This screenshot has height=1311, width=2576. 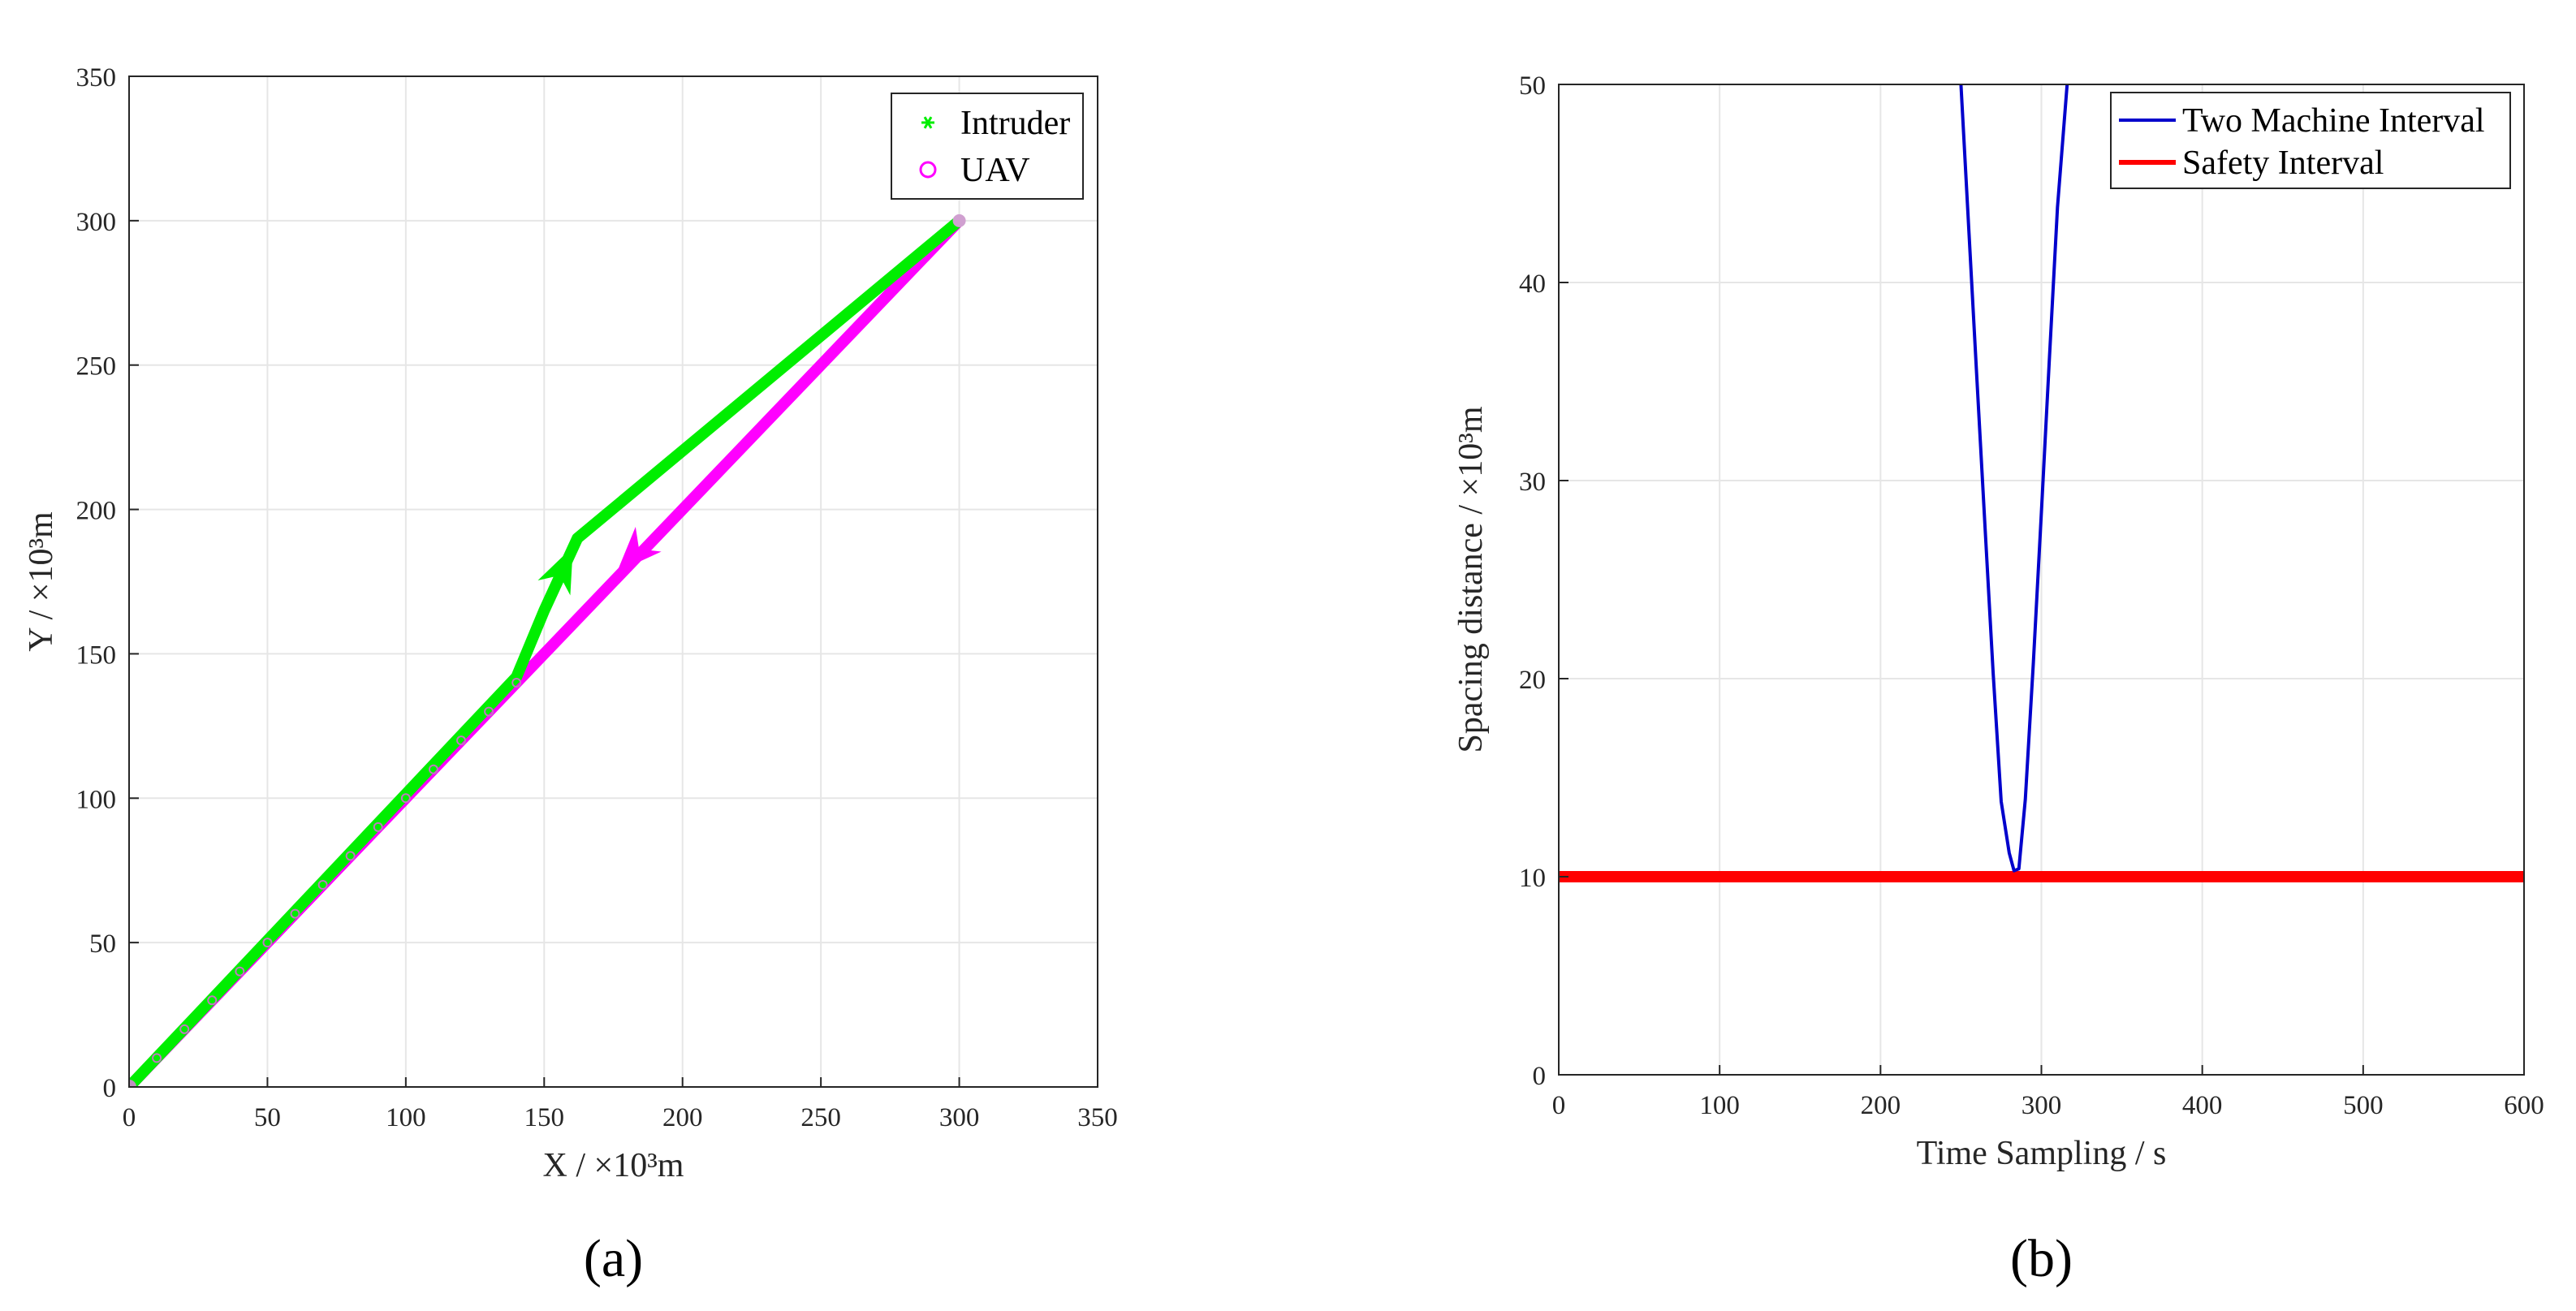 I want to click on panel-a-x-axis-label: X / ×10³m, so click(x=613, y=1165).